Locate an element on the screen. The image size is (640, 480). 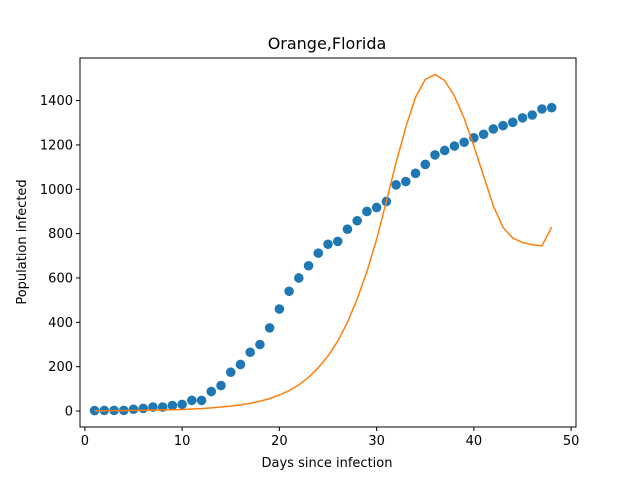
y-tick-label: 400 is located at coordinates (60, 323).